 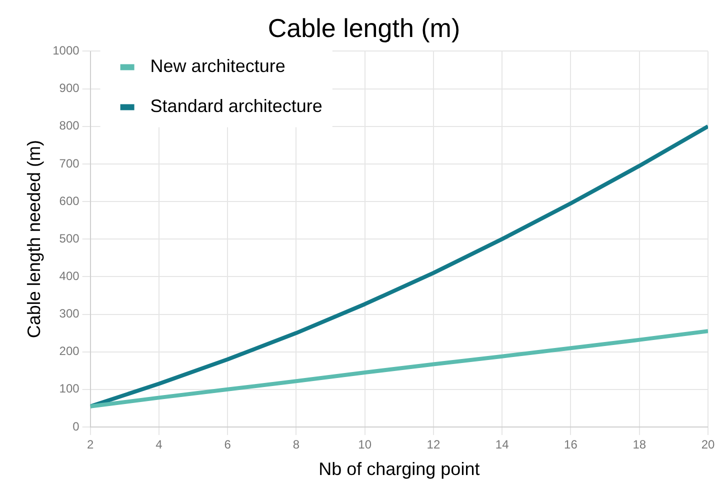 I want to click on x-tick-label: 18, so click(x=639, y=445).